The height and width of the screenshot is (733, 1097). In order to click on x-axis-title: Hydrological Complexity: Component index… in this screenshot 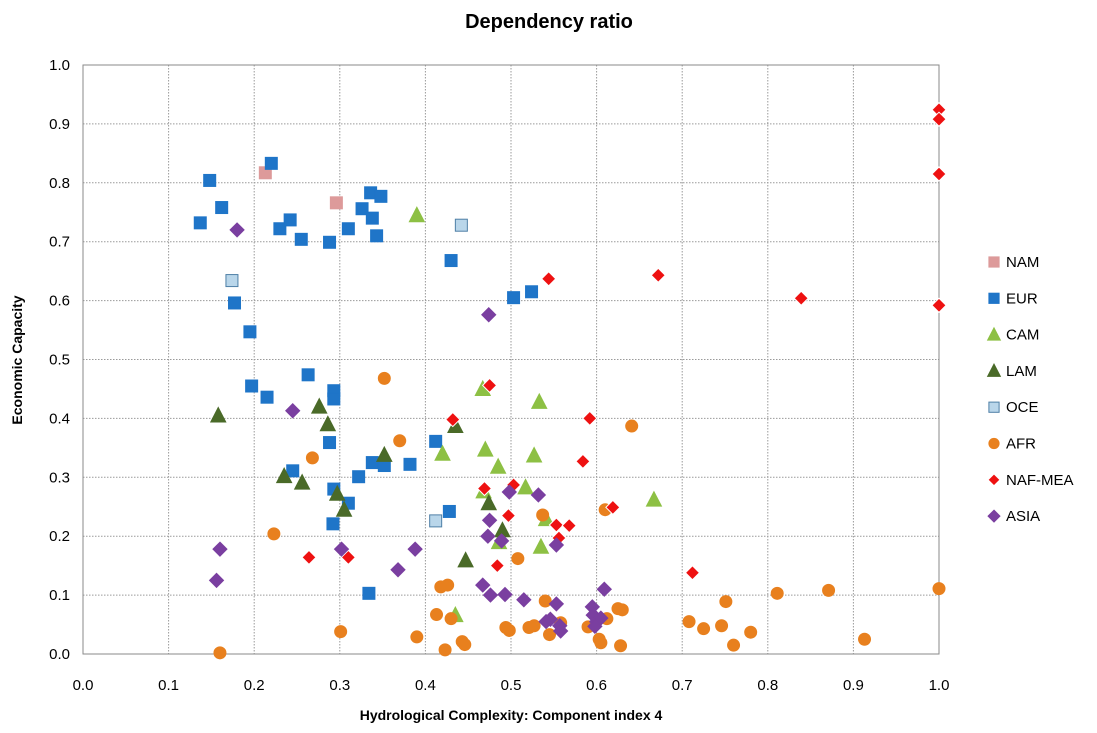, I will do `click(511, 715)`.